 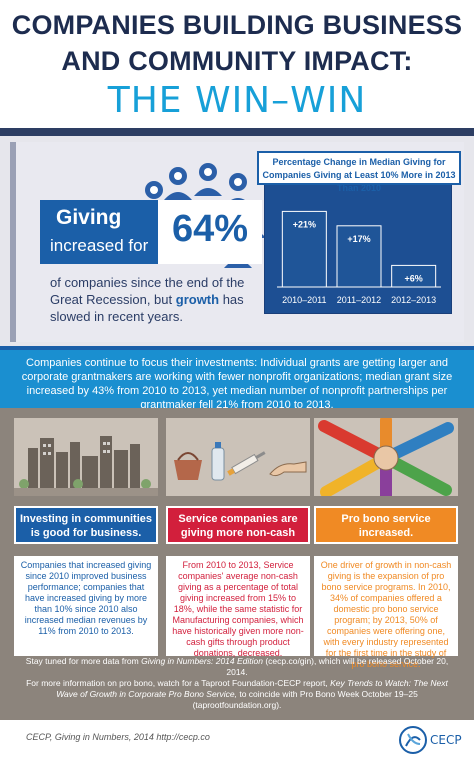 I want to click on chart-data-label: +6%, so click(x=414, y=278).